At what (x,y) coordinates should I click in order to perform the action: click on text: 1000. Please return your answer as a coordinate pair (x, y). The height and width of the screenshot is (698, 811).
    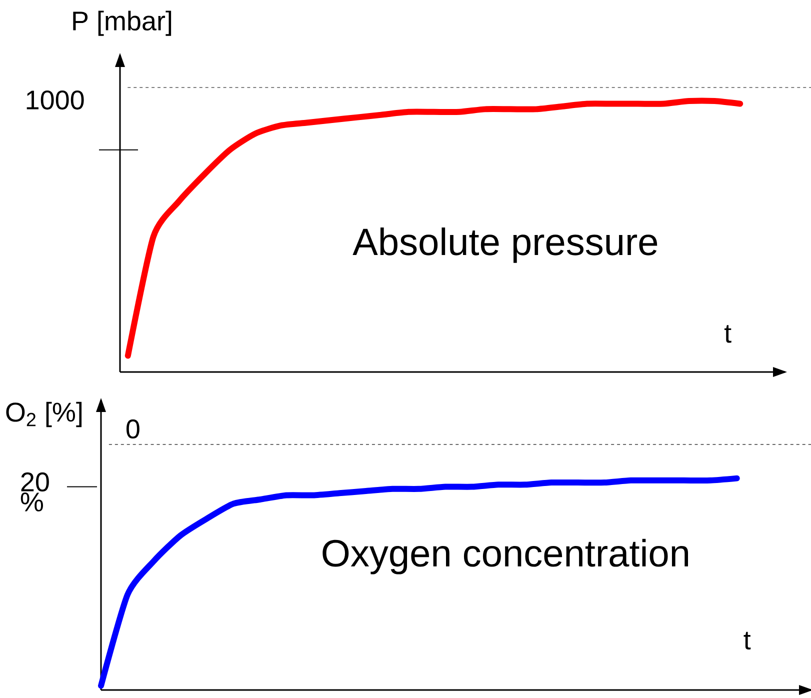
    Looking at the image, I should click on (55, 100).